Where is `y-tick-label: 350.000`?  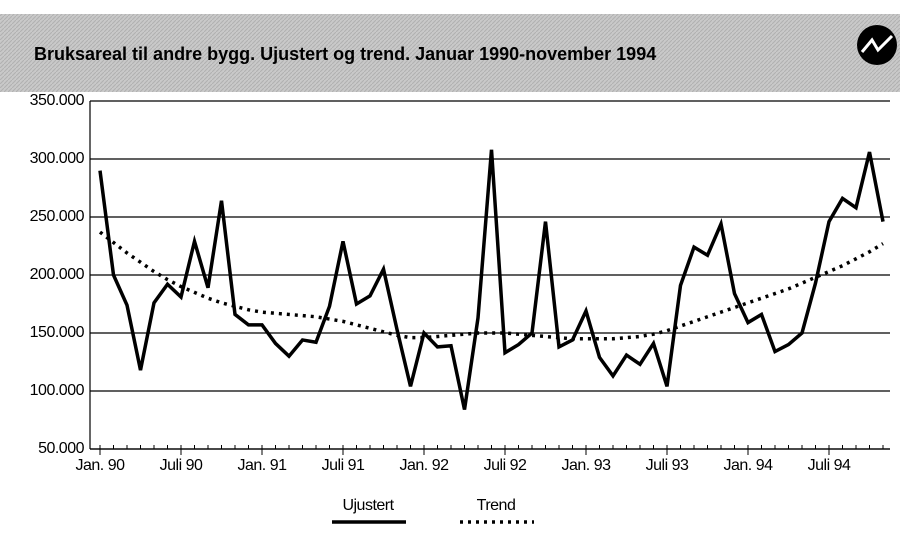 y-tick-label: 350.000 is located at coordinates (57, 100).